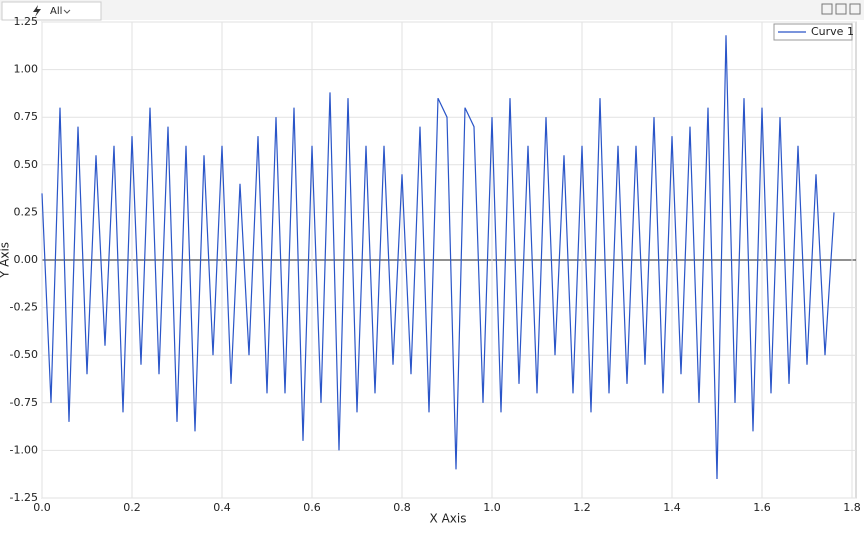 The image size is (864, 534). What do you see at coordinates (24, 497) in the screenshot?
I see `y-tick-label: -1.25` at bounding box center [24, 497].